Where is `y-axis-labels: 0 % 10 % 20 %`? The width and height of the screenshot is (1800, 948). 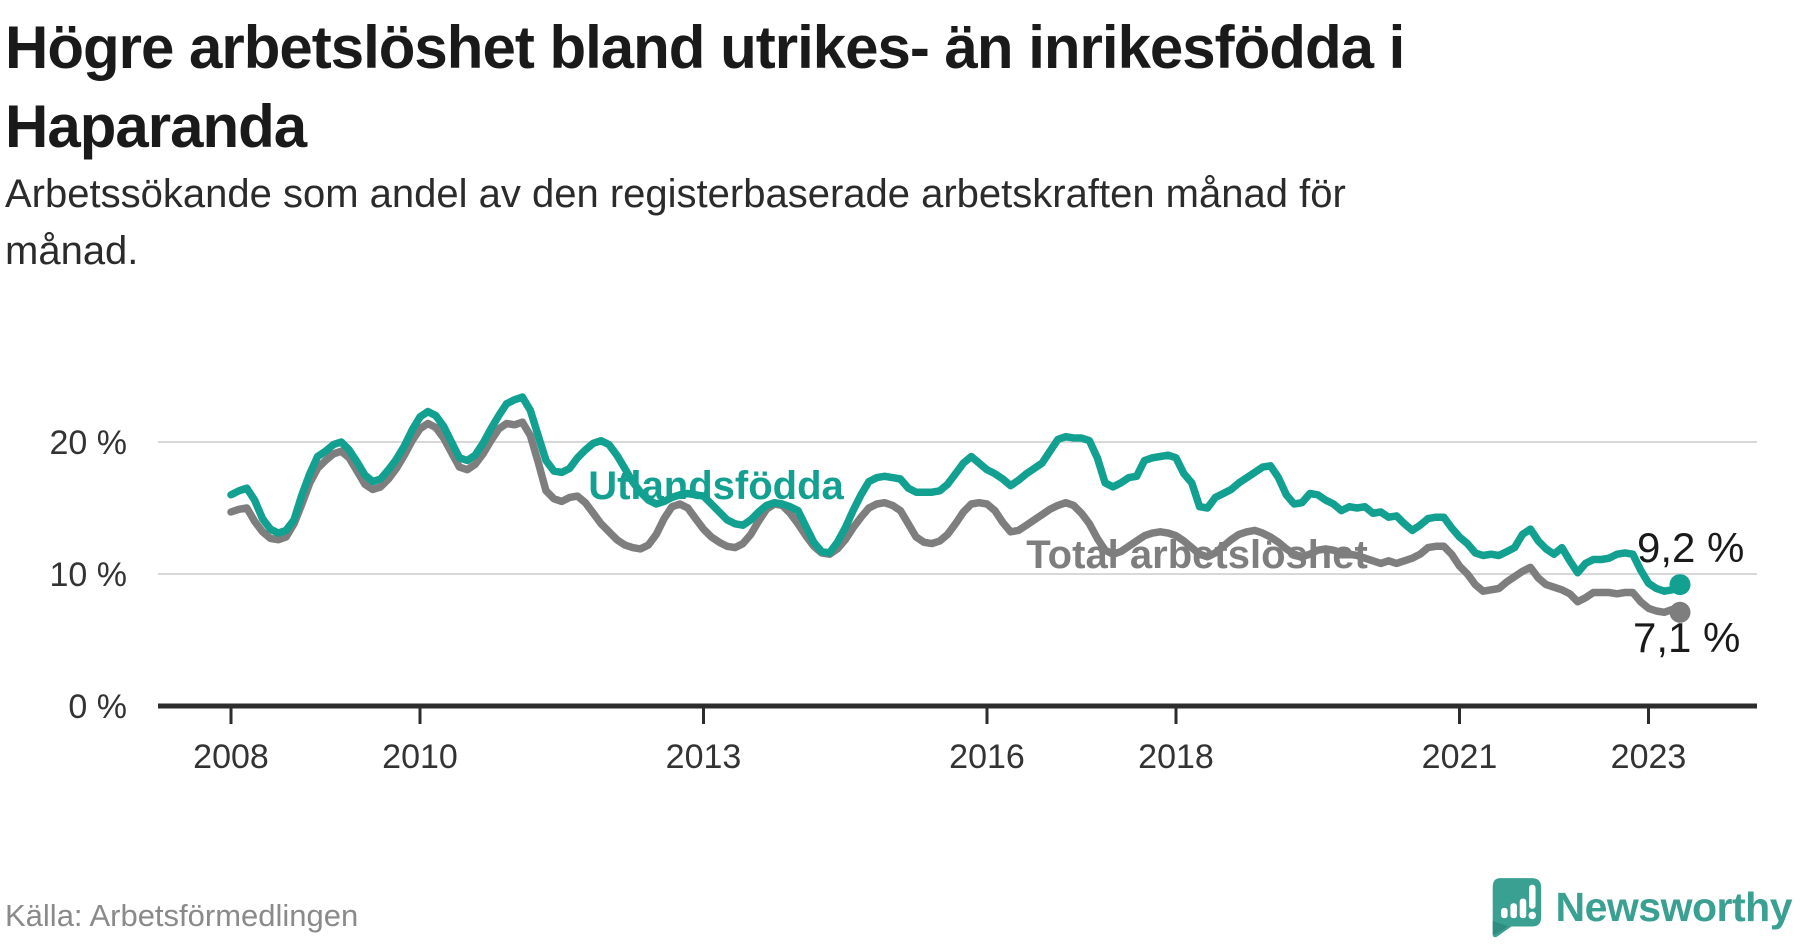 y-axis-labels: 0 % 10 % 20 % is located at coordinates (89, 575).